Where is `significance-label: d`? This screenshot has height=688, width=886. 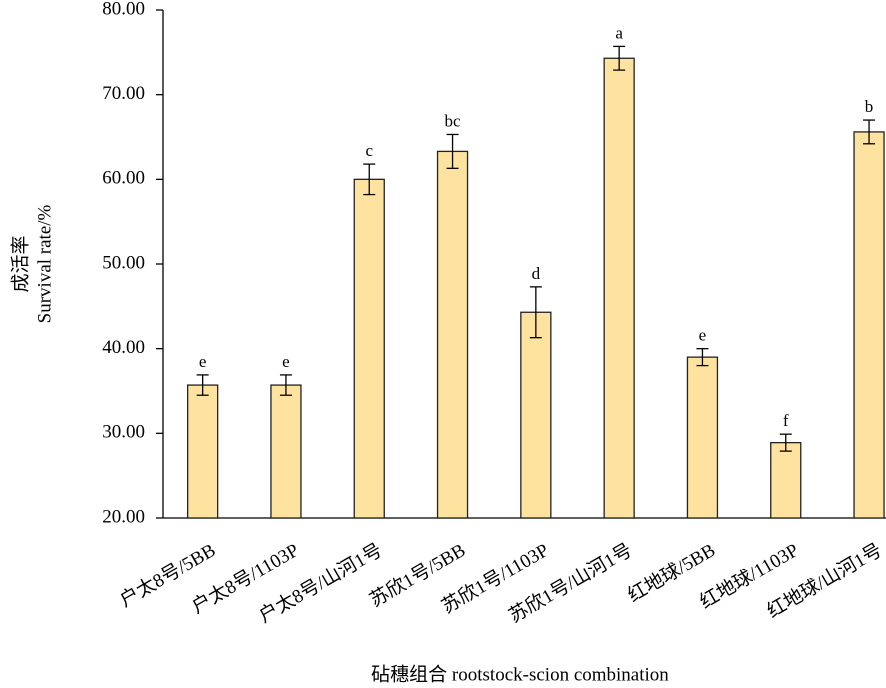
significance-label: d is located at coordinates (536, 273).